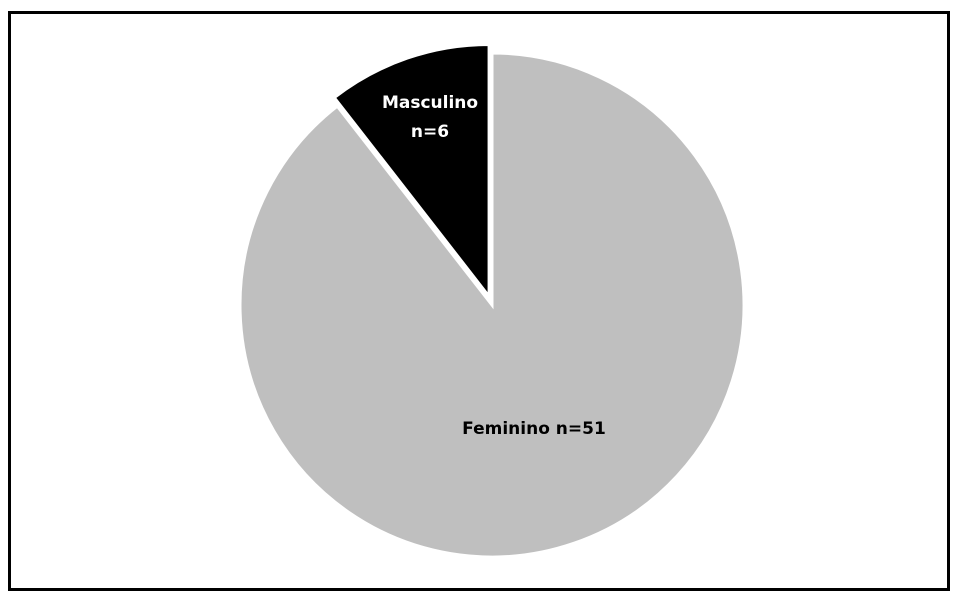 The height and width of the screenshot is (591, 958). Describe the element at coordinates (411, 171) in the screenshot. I see `pie-slice-masculino` at that location.